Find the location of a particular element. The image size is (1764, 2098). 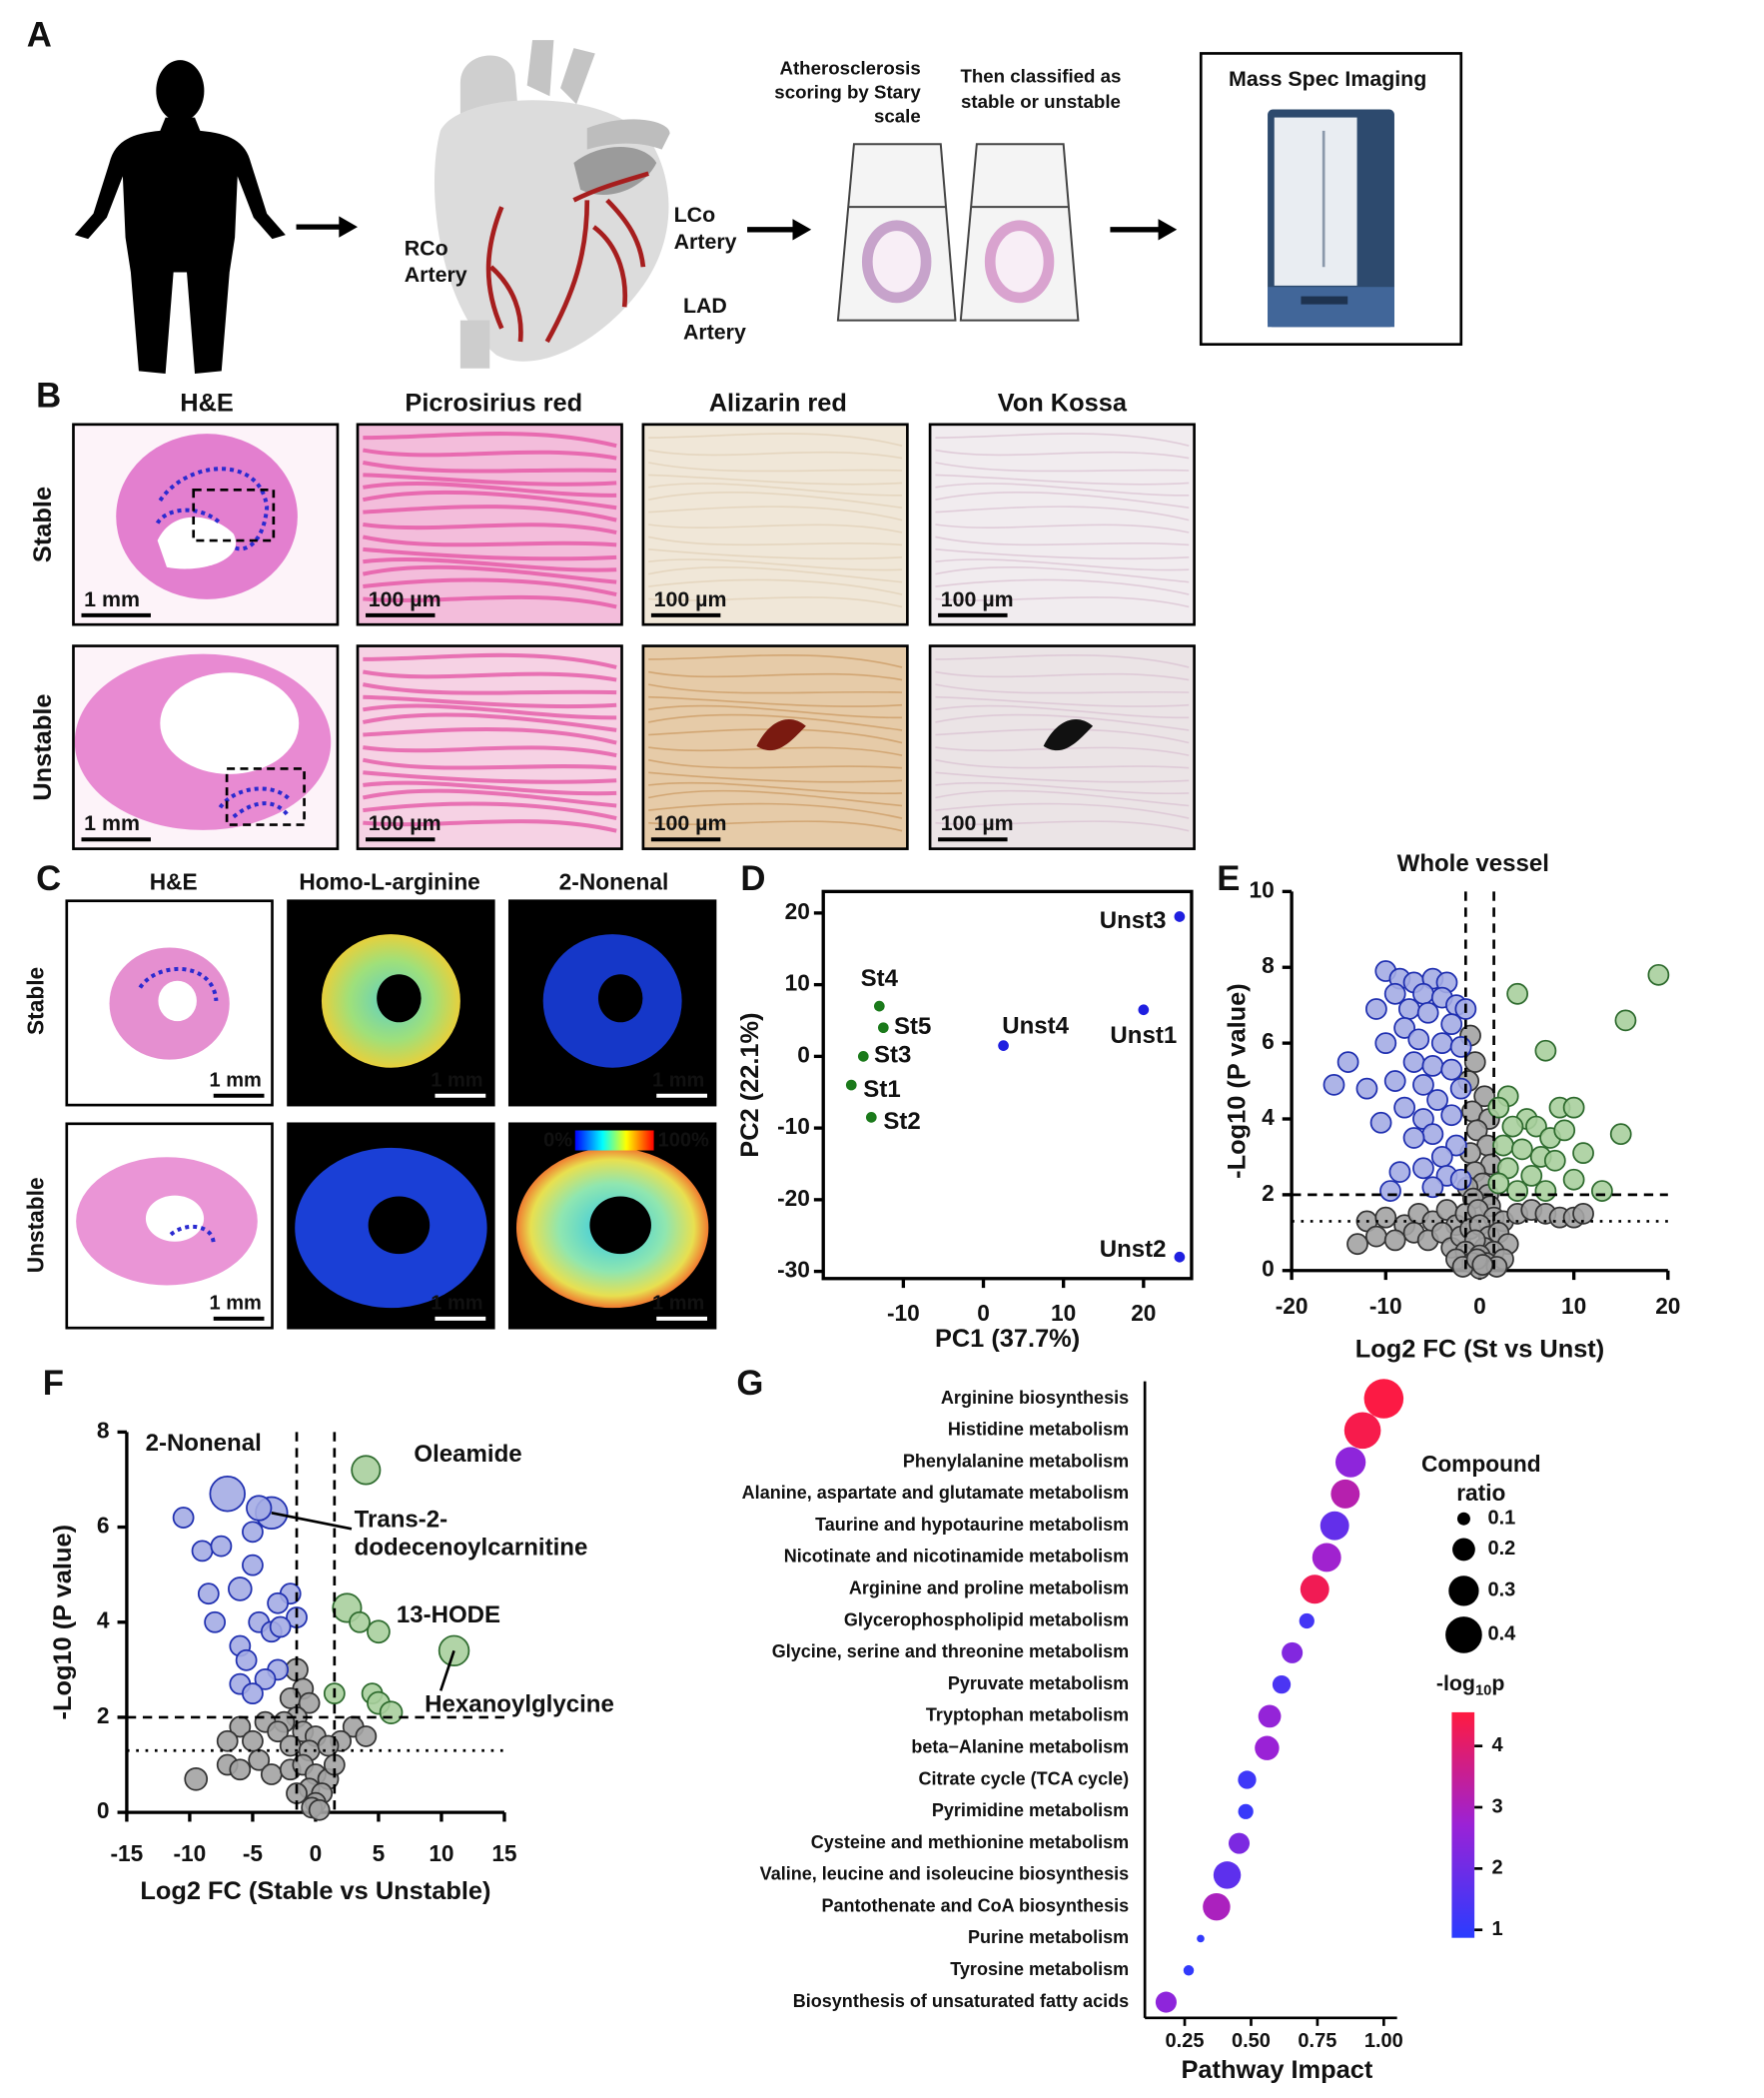

instrument-base is located at coordinates (1331, 307).